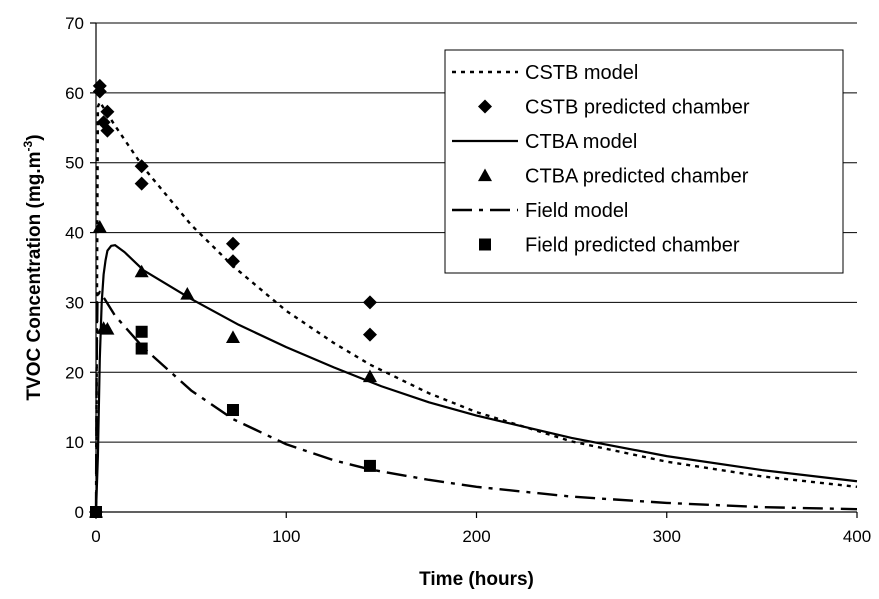  Describe the element at coordinates (34, 275) in the screenshot. I see `y-axis-title-main: TVOC Concentration (mg.m` at that location.